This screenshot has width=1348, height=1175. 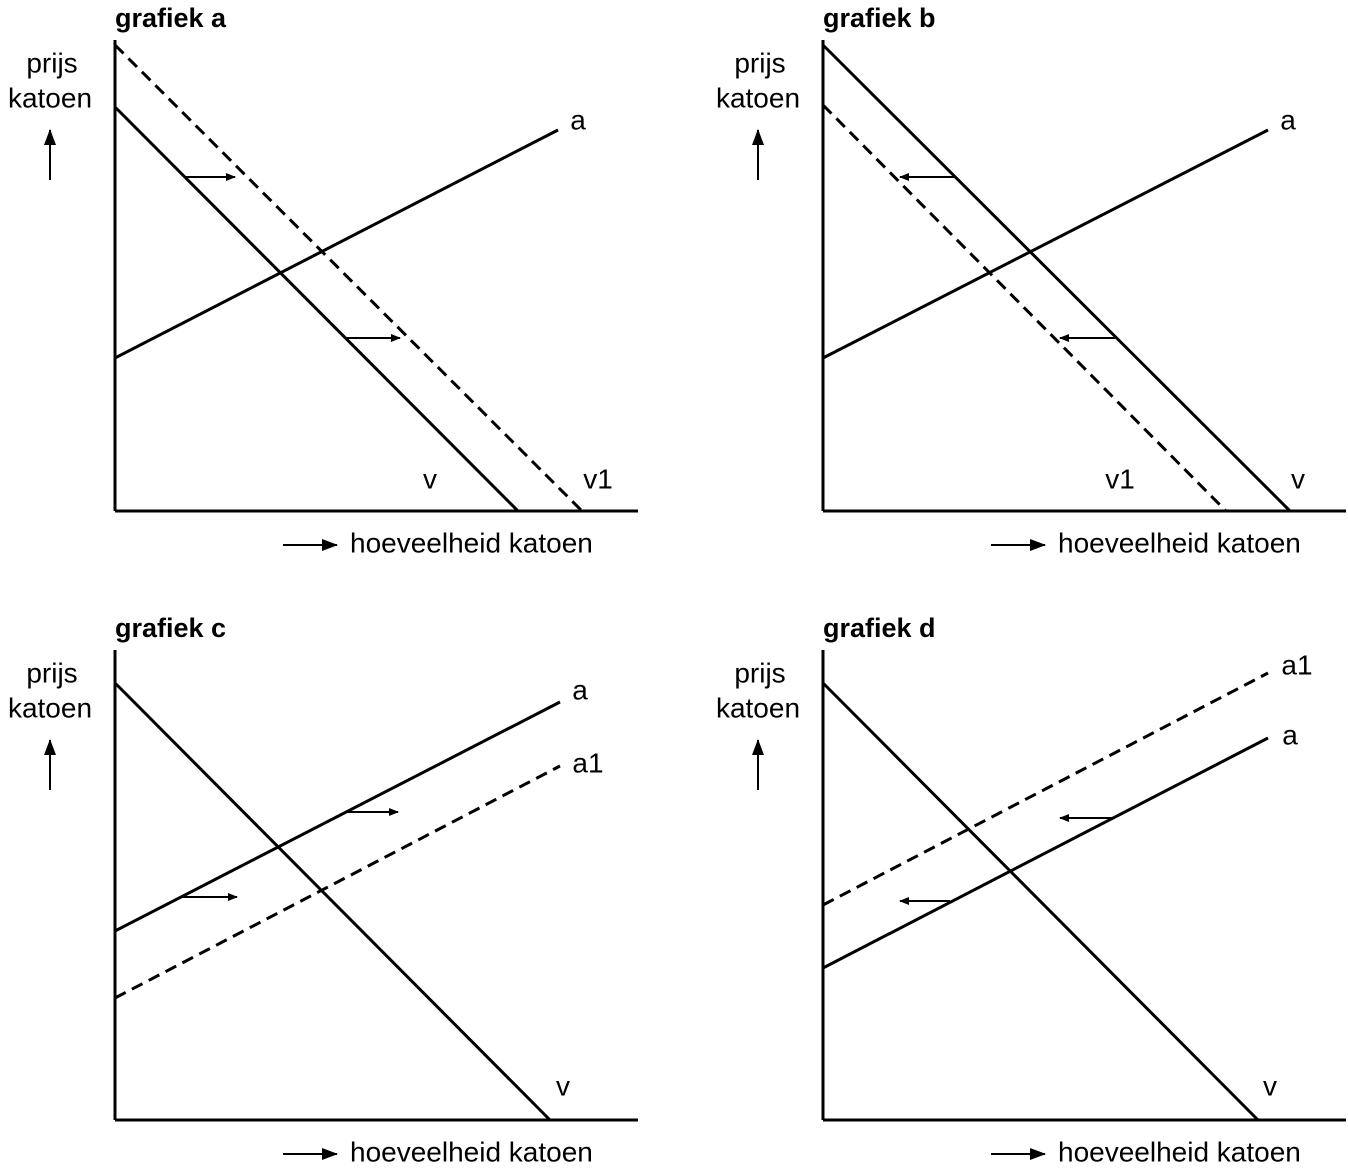 What do you see at coordinates (170, 628) in the screenshot?
I see `panel-title: grafiek c` at bounding box center [170, 628].